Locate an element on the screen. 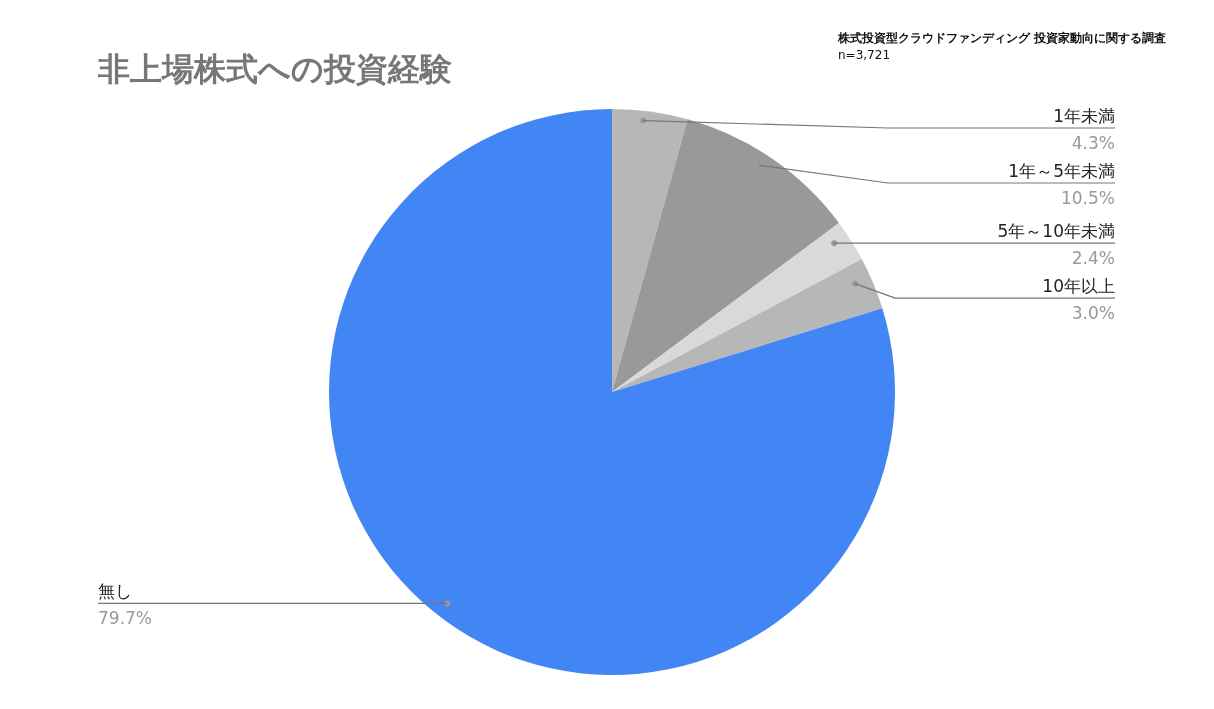  slice-label: 1年未満 is located at coordinates (1084, 116).